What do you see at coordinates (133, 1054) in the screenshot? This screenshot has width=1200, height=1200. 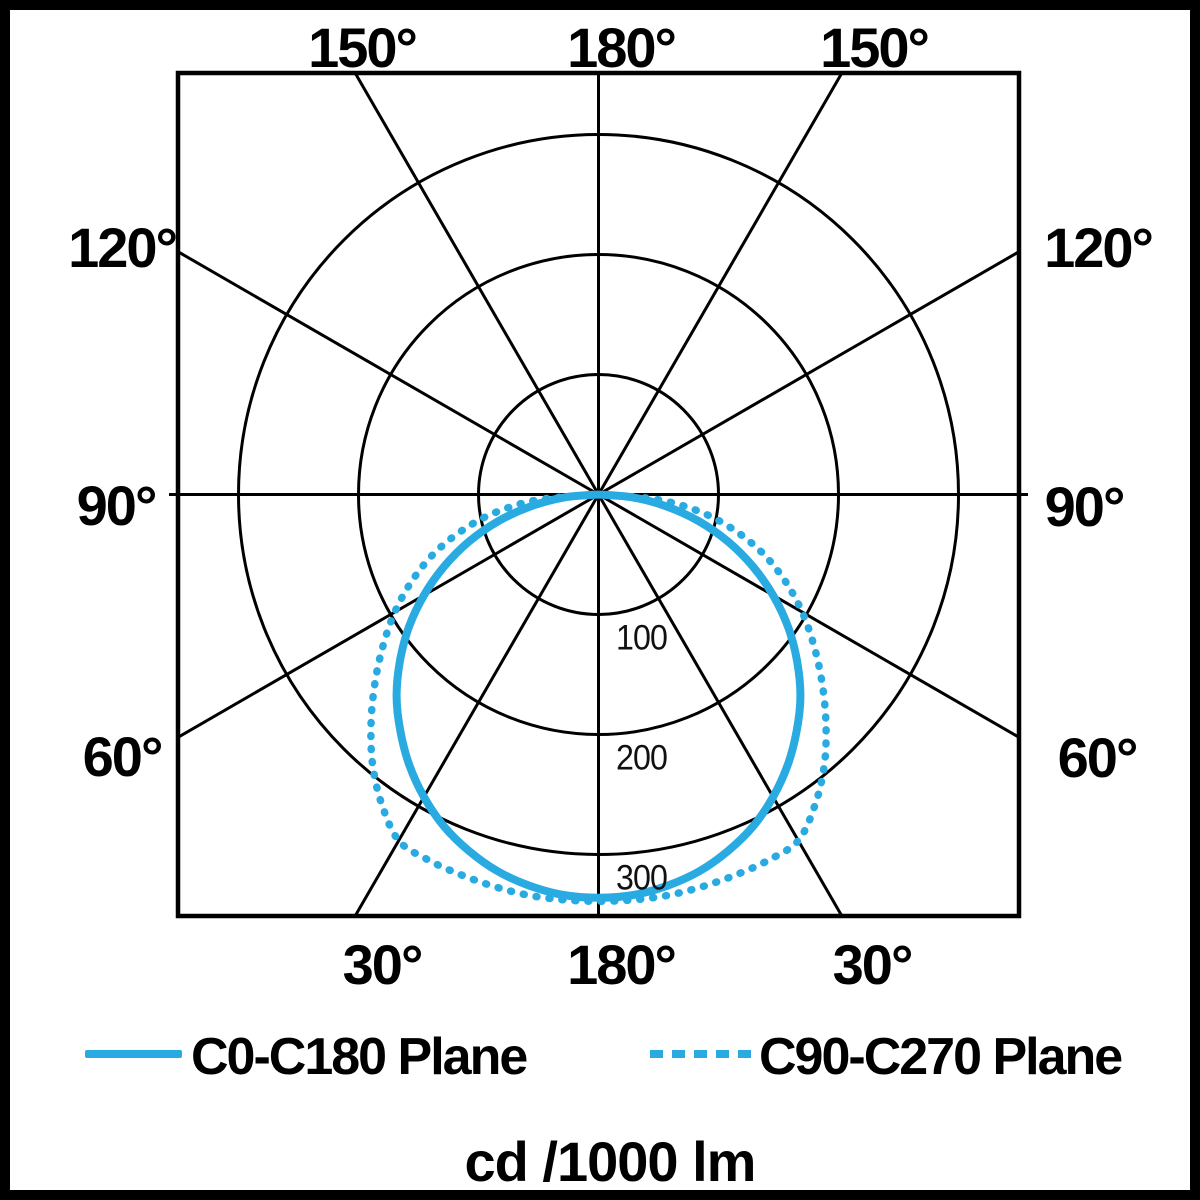 I see `legend-swatch-solid-line` at bounding box center [133, 1054].